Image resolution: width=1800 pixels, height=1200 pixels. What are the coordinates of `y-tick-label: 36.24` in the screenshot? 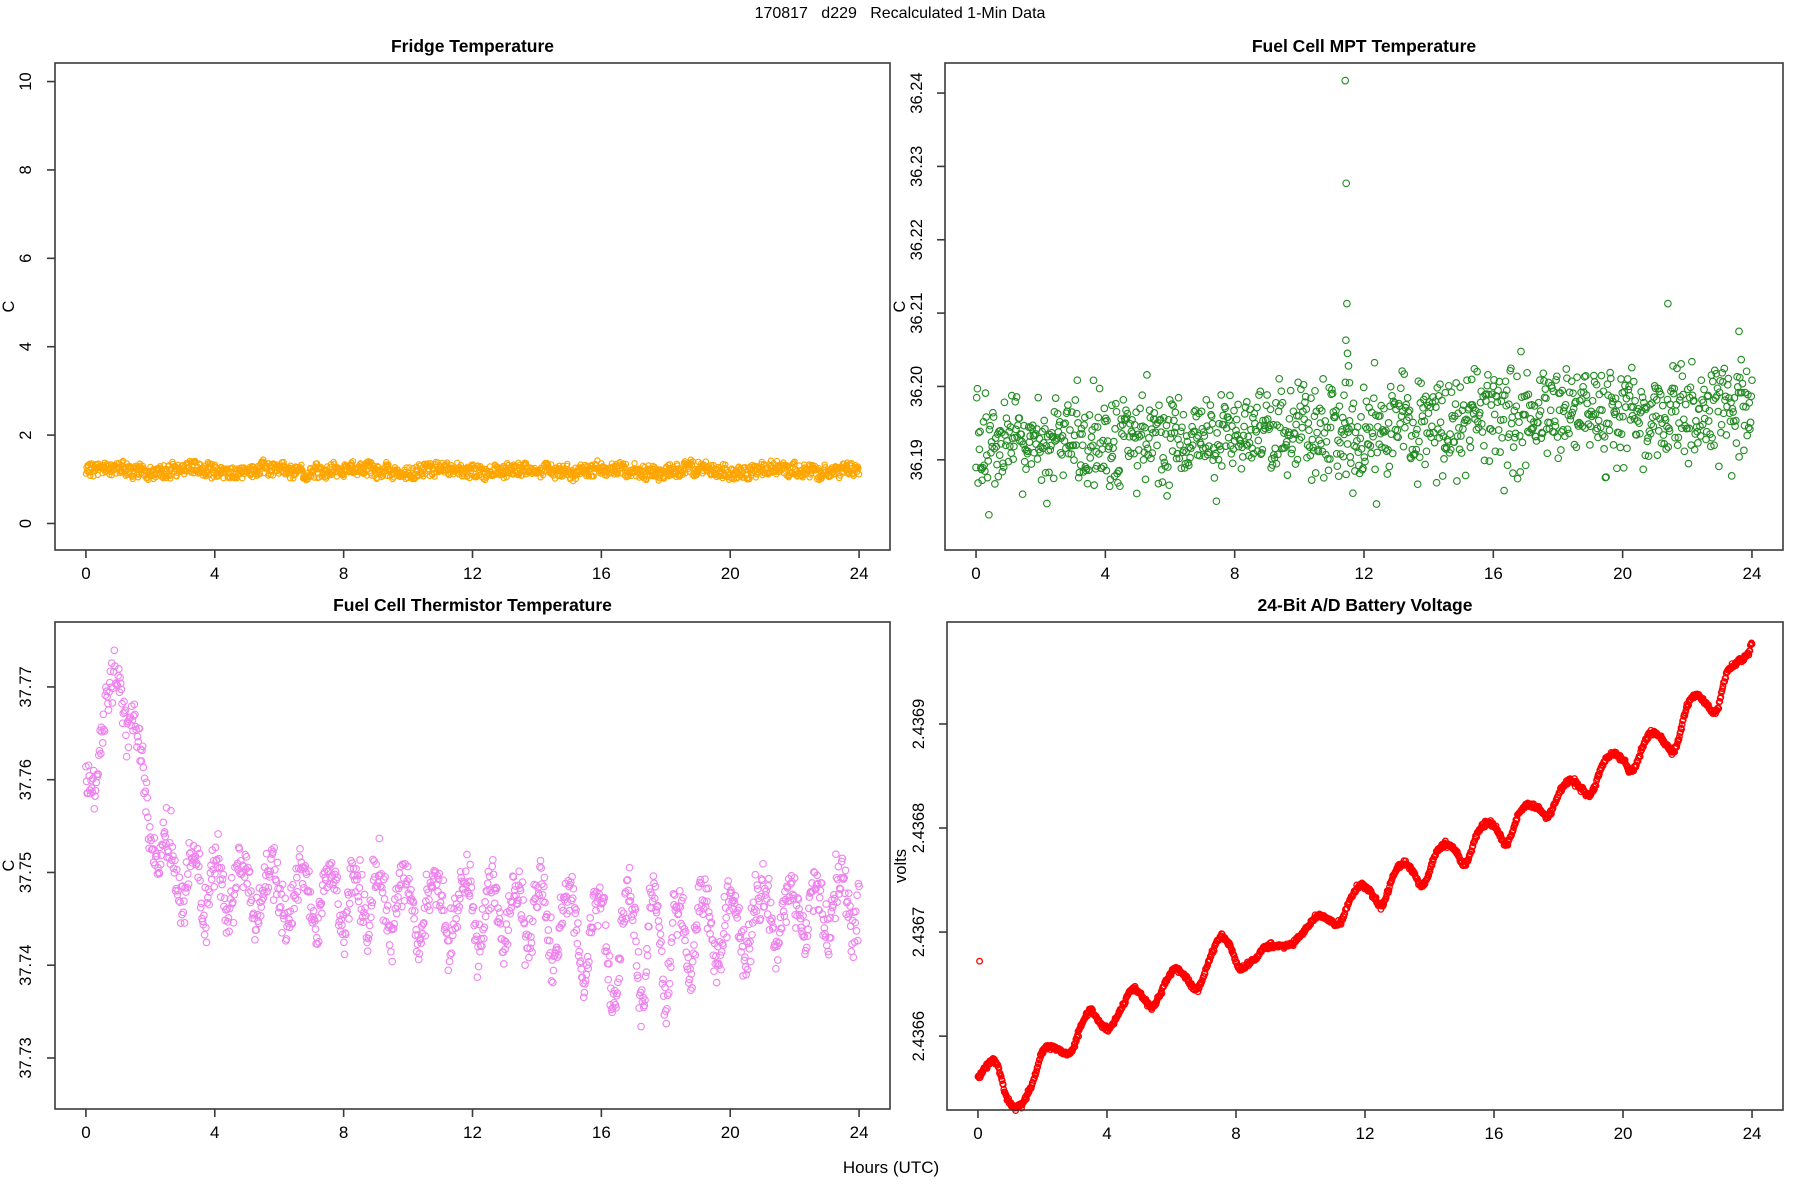 It's located at (917, 92).